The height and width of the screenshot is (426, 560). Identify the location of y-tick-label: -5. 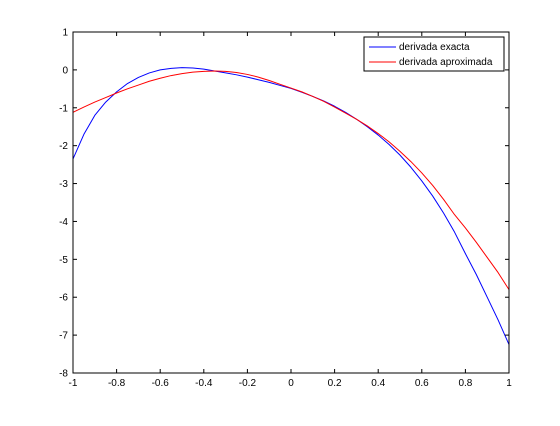
(63, 260).